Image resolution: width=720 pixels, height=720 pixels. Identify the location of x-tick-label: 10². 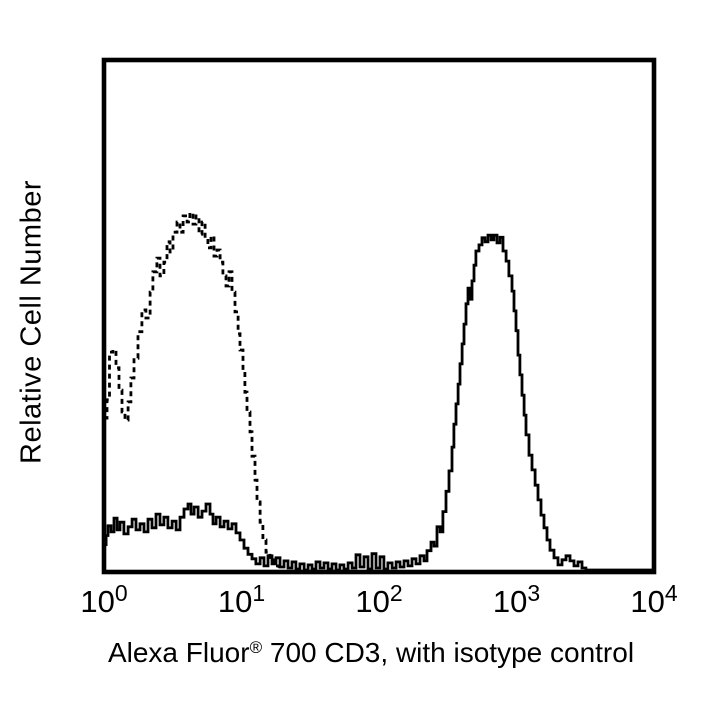
(378, 600).